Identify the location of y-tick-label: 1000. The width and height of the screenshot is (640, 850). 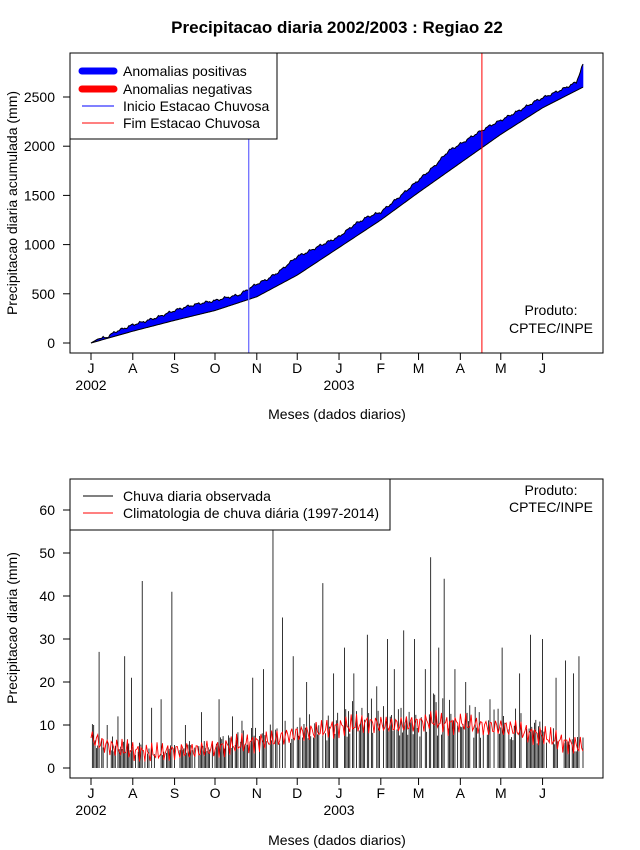
(39, 245).